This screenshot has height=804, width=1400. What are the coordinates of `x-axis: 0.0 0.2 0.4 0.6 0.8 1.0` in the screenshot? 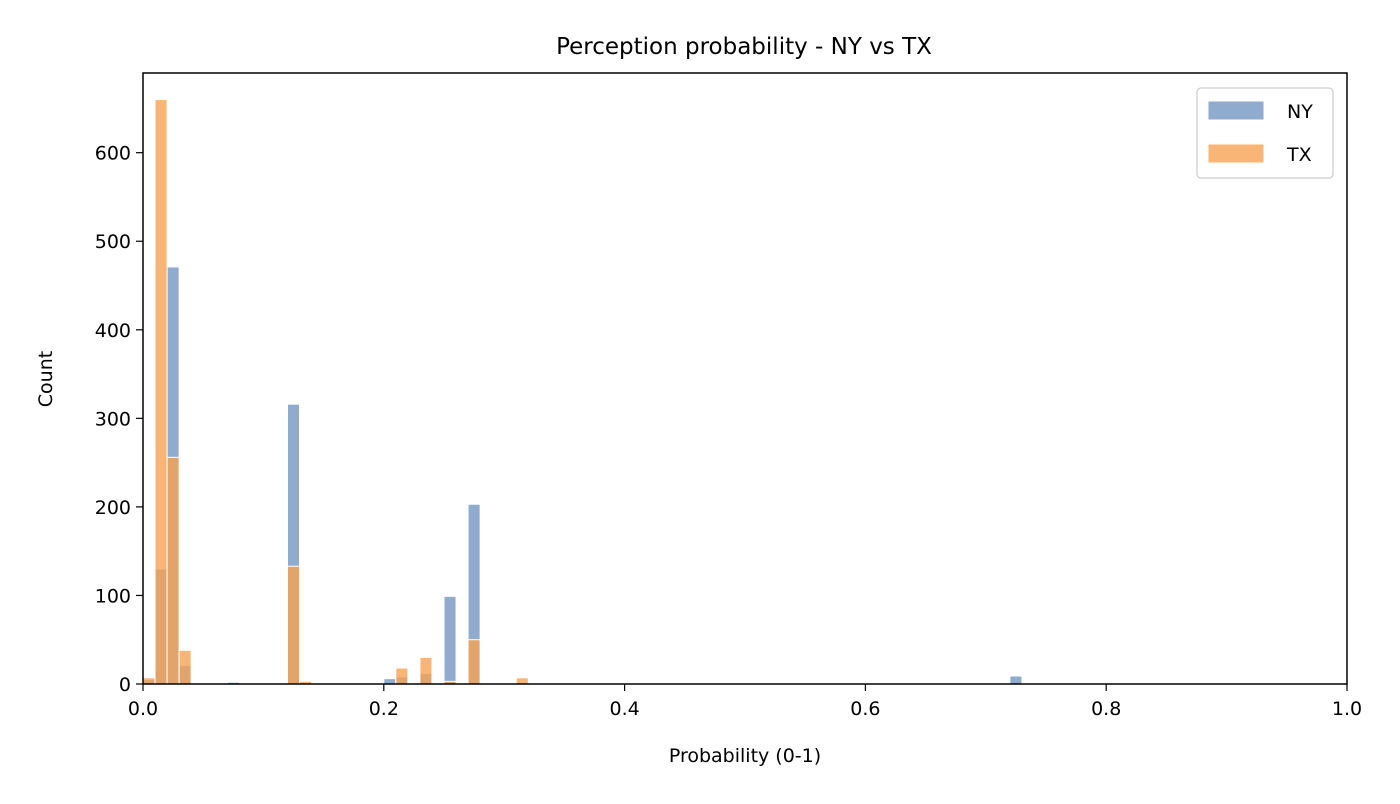 It's located at (745, 702).